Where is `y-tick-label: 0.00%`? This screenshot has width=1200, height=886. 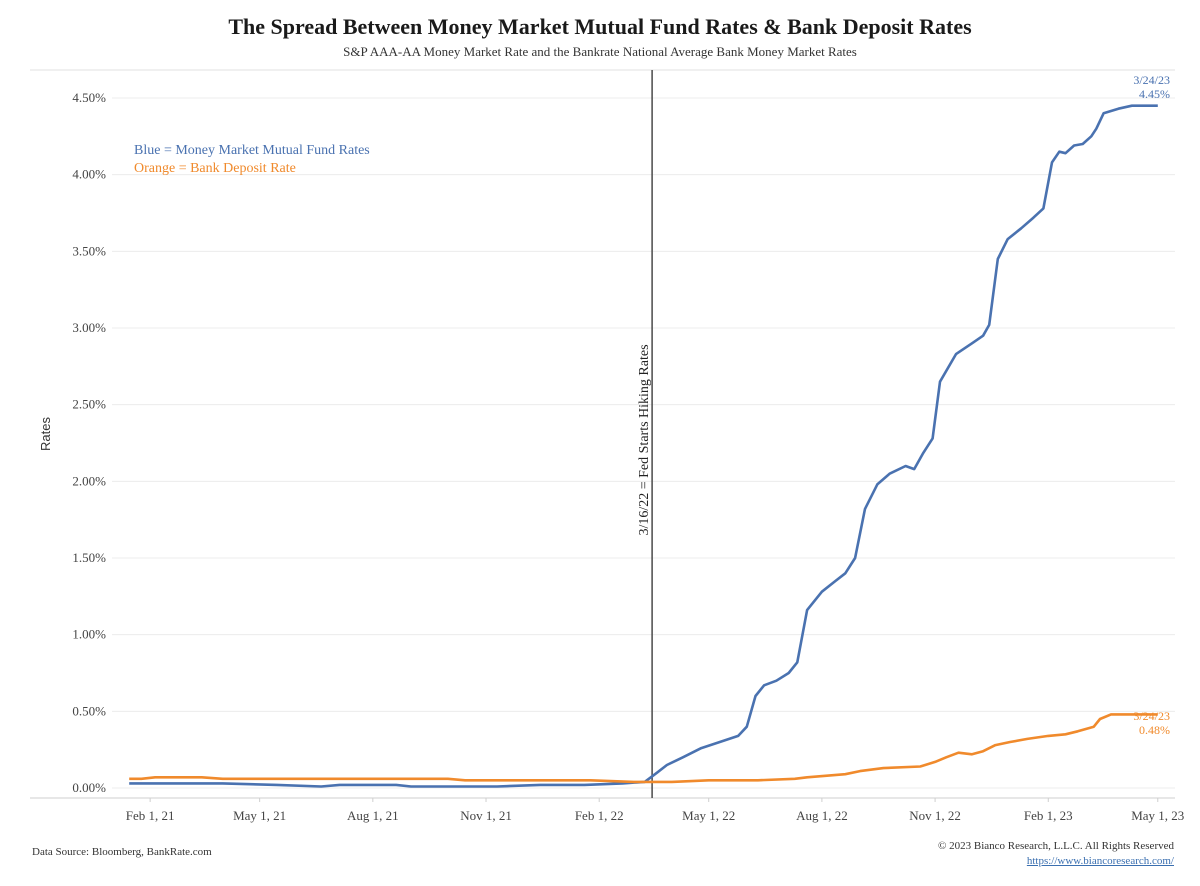 y-tick-label: 0.00% is located at coordinates (89, 787).